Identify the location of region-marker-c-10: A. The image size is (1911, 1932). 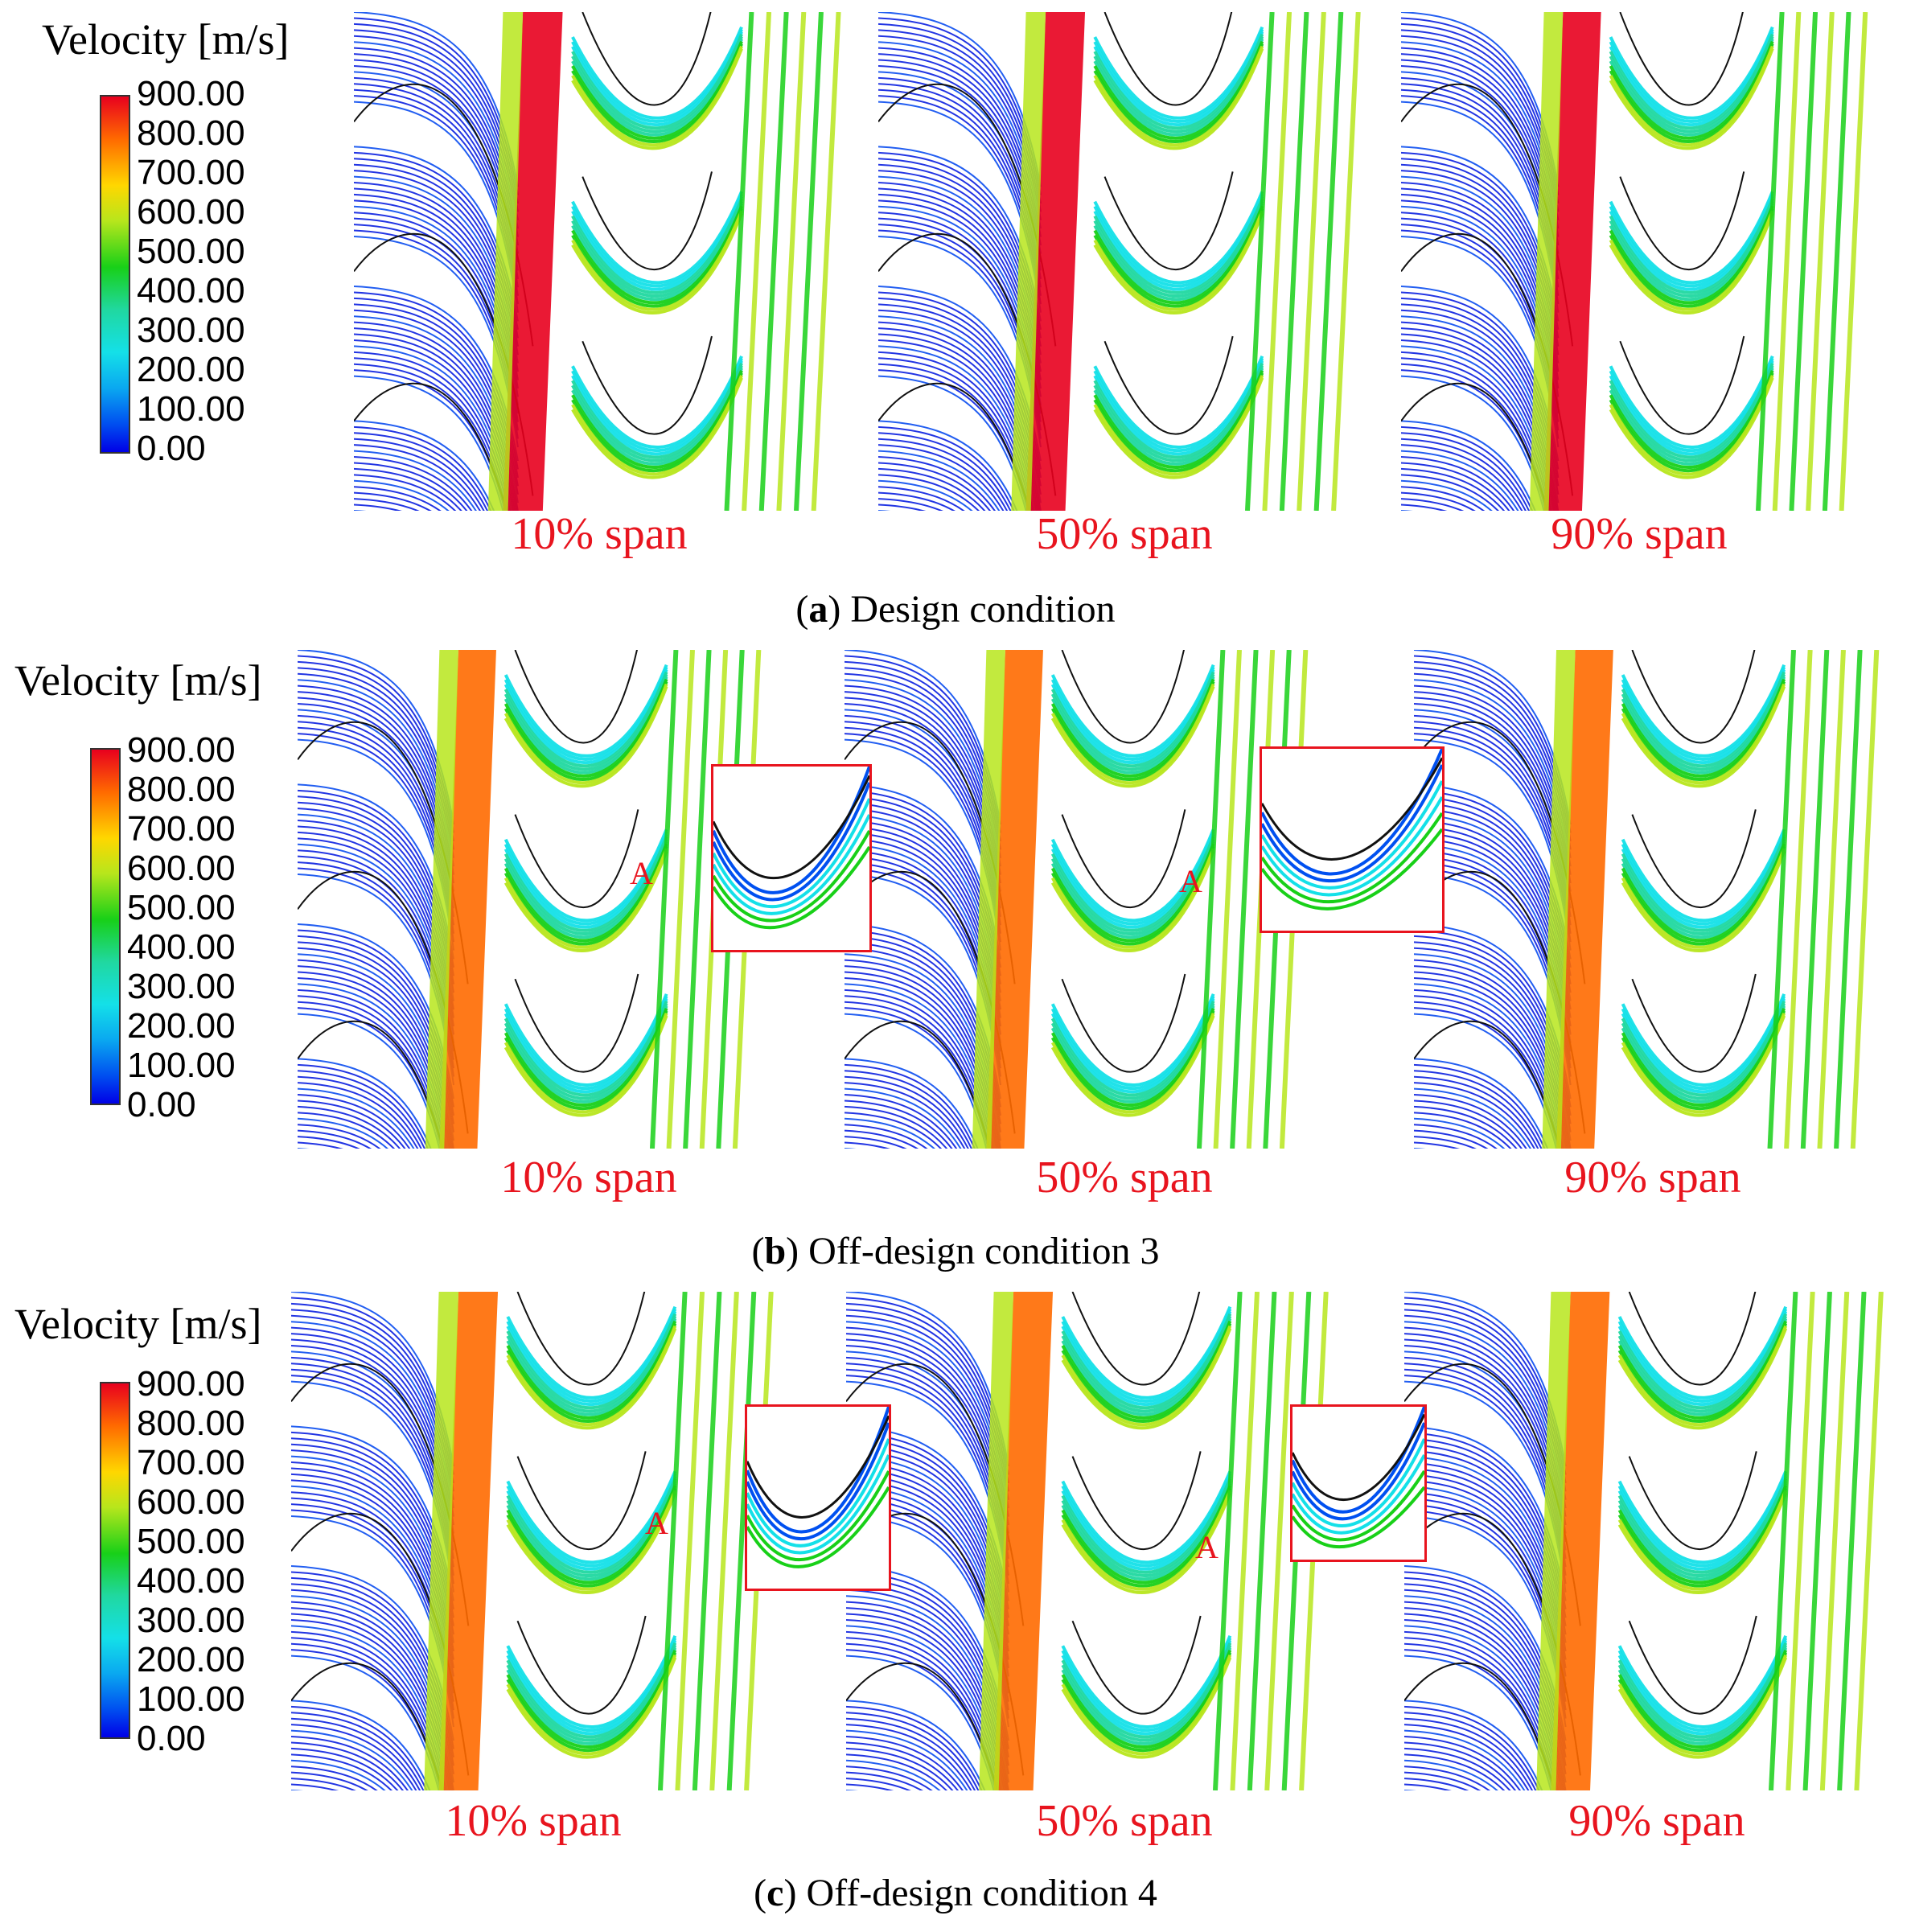
(656, 1523).